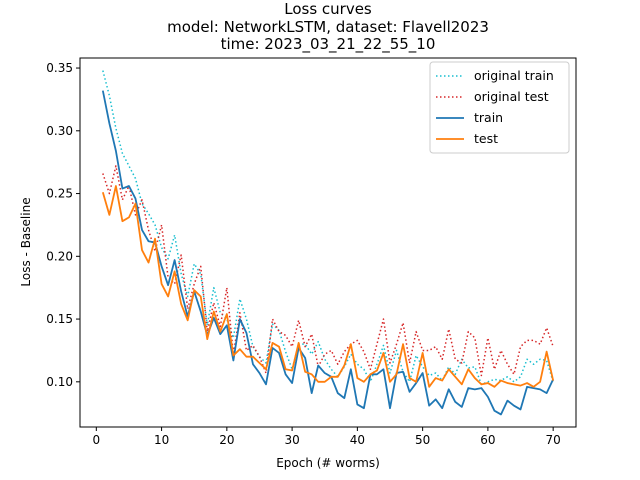 The image size is (640, 480). Describe the element at coordinates (291, 440) in the screenshot. I see `x-tick-label: 30` at that location.